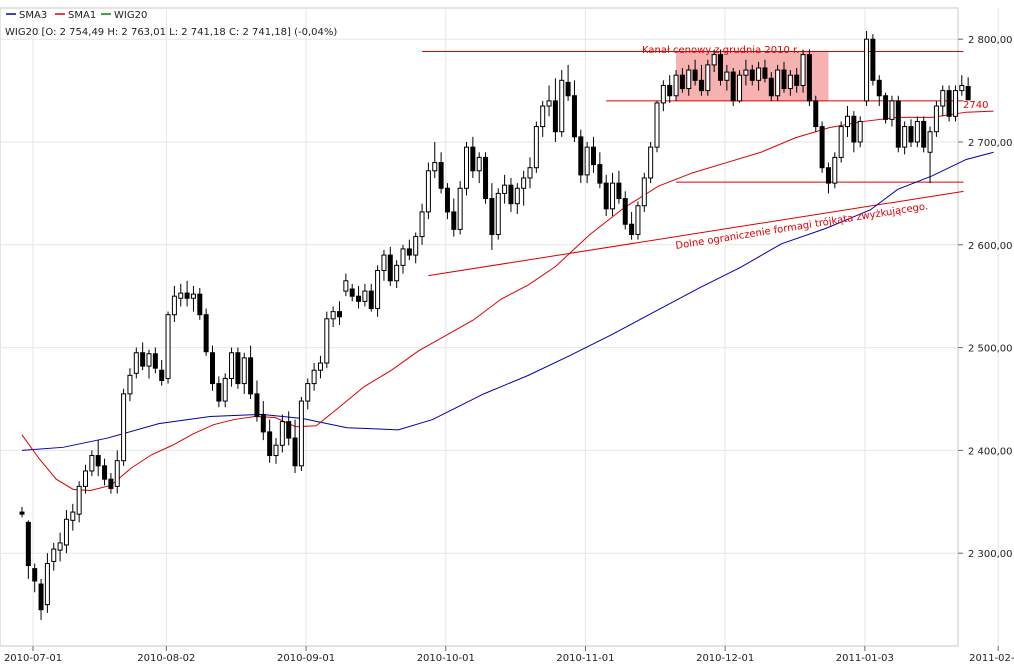  What do you see at coordinates (975, 105) in the screenshot?
I see `annotation-2740: 2740` at bounding box center [975, 105].